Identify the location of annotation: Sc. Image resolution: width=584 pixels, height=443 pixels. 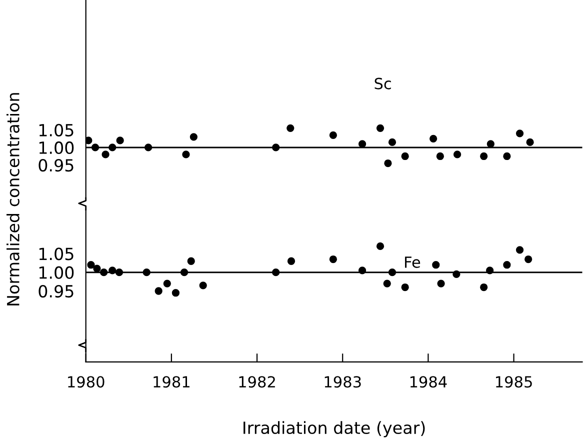
(382, 84).